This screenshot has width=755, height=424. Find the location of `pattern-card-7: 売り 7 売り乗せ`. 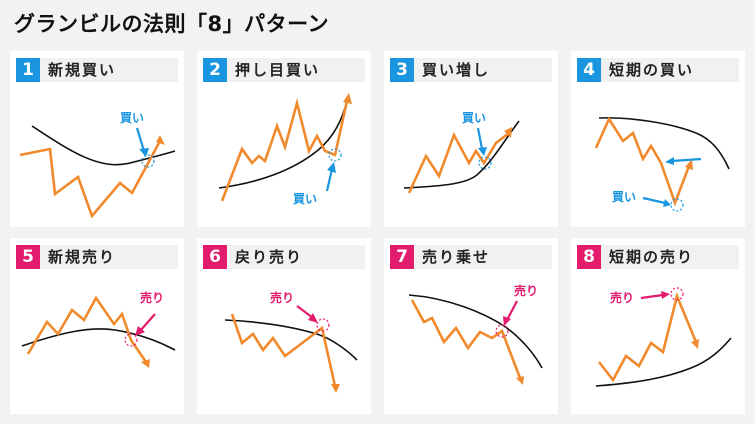

pattern-card-7: 売り 7 売り乗せ is located at coordinates (471, 326).